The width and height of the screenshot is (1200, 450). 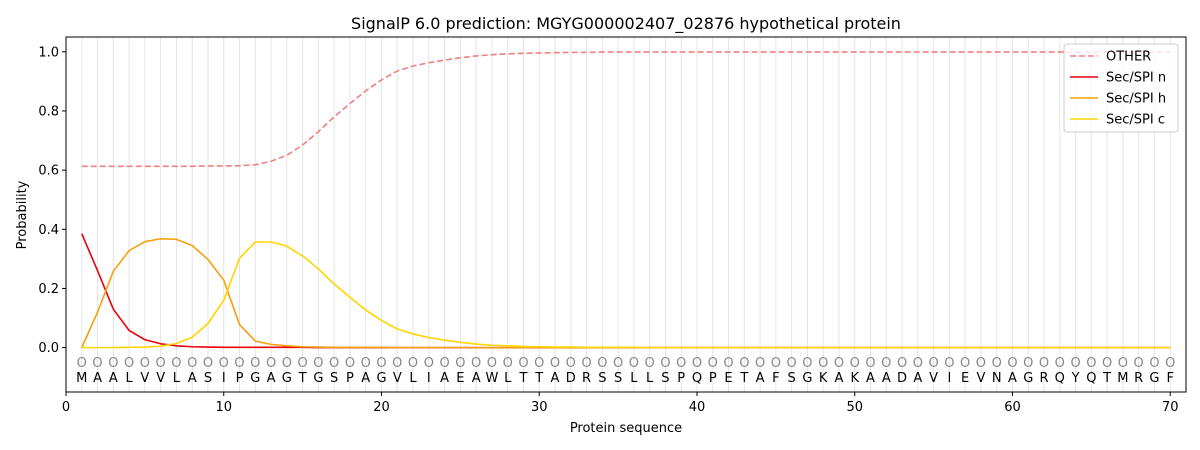 What do you see at coordinates (949, 378) in the screenshot?
I see `residue-label: I` at bounding box center [949, 378].